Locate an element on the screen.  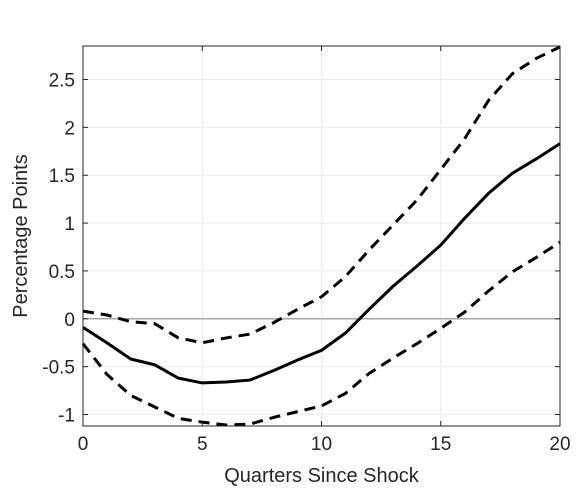
x-tick-label: 20 is located at coordinates (559, 444).